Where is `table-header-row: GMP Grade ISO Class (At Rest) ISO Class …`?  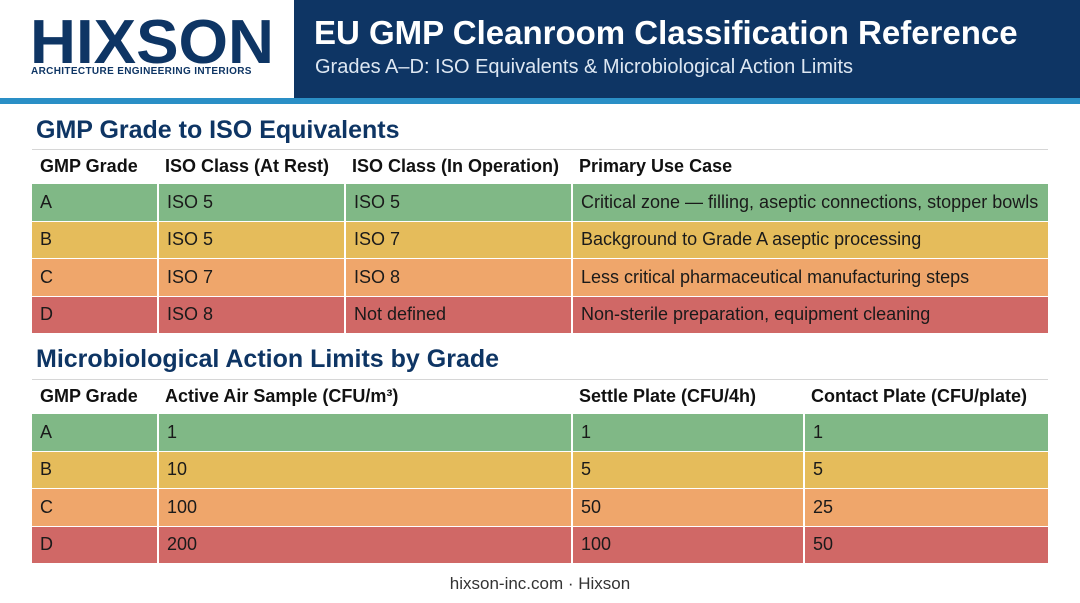
table-header-row: GMP Grade ISO Class (At Rest) ISO Class … is located at coordinates (540, 166).